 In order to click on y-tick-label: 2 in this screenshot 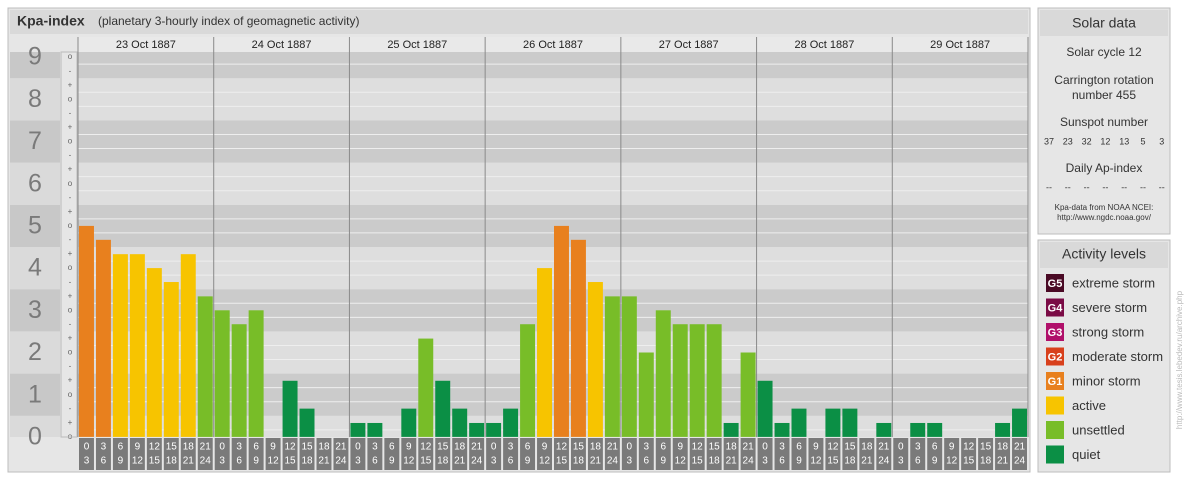, I will do `click(35, 352)`.